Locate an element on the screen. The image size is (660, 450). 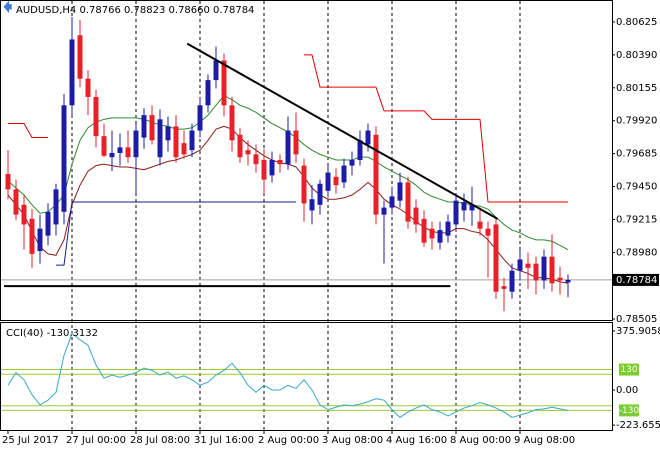
x-tick-label: 28 Jul 08:00 is located at coordinates (160, 440).